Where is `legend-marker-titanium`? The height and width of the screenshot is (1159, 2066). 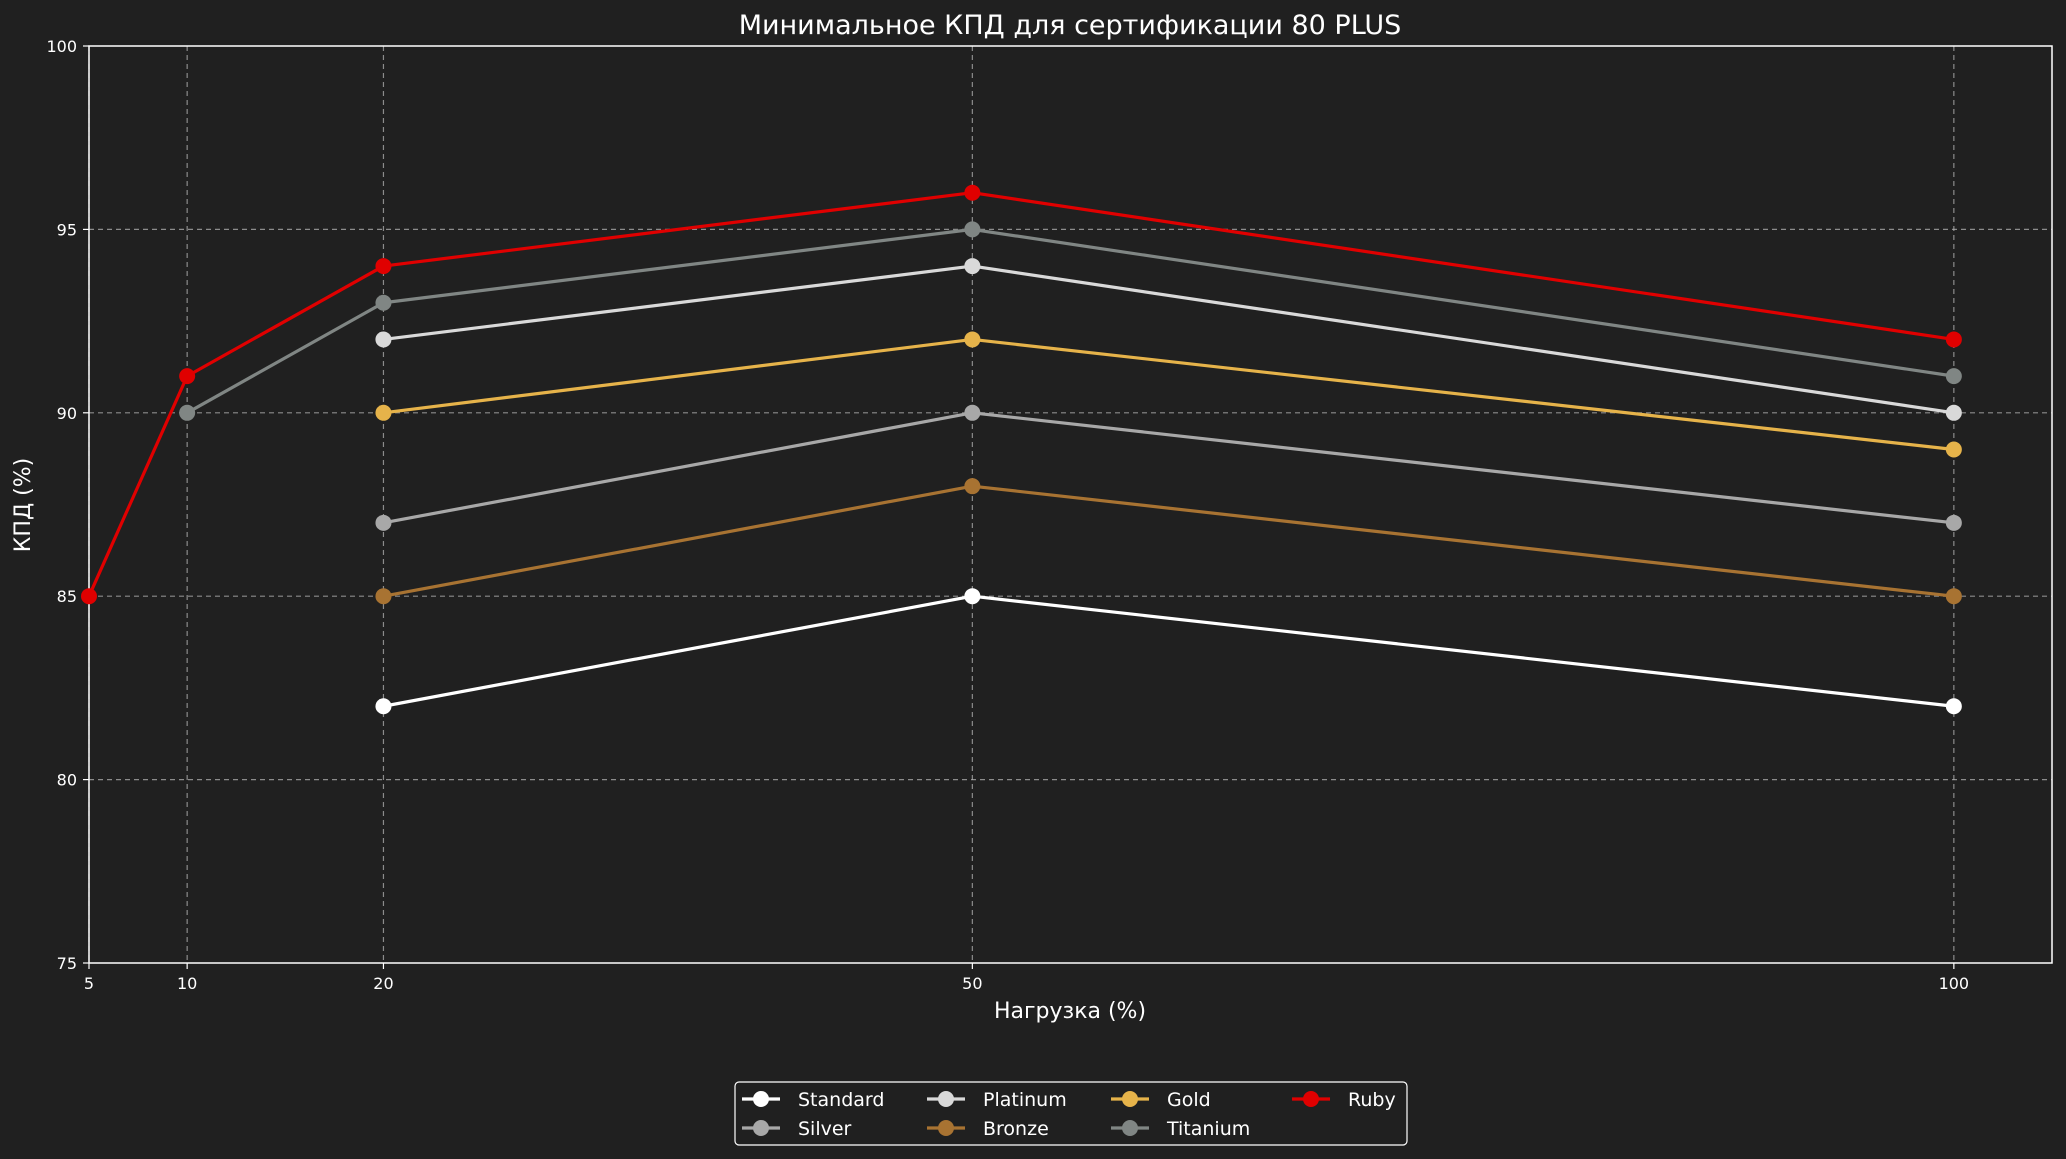
legend-marker-titanium is located at coordinates (1130, 1128).